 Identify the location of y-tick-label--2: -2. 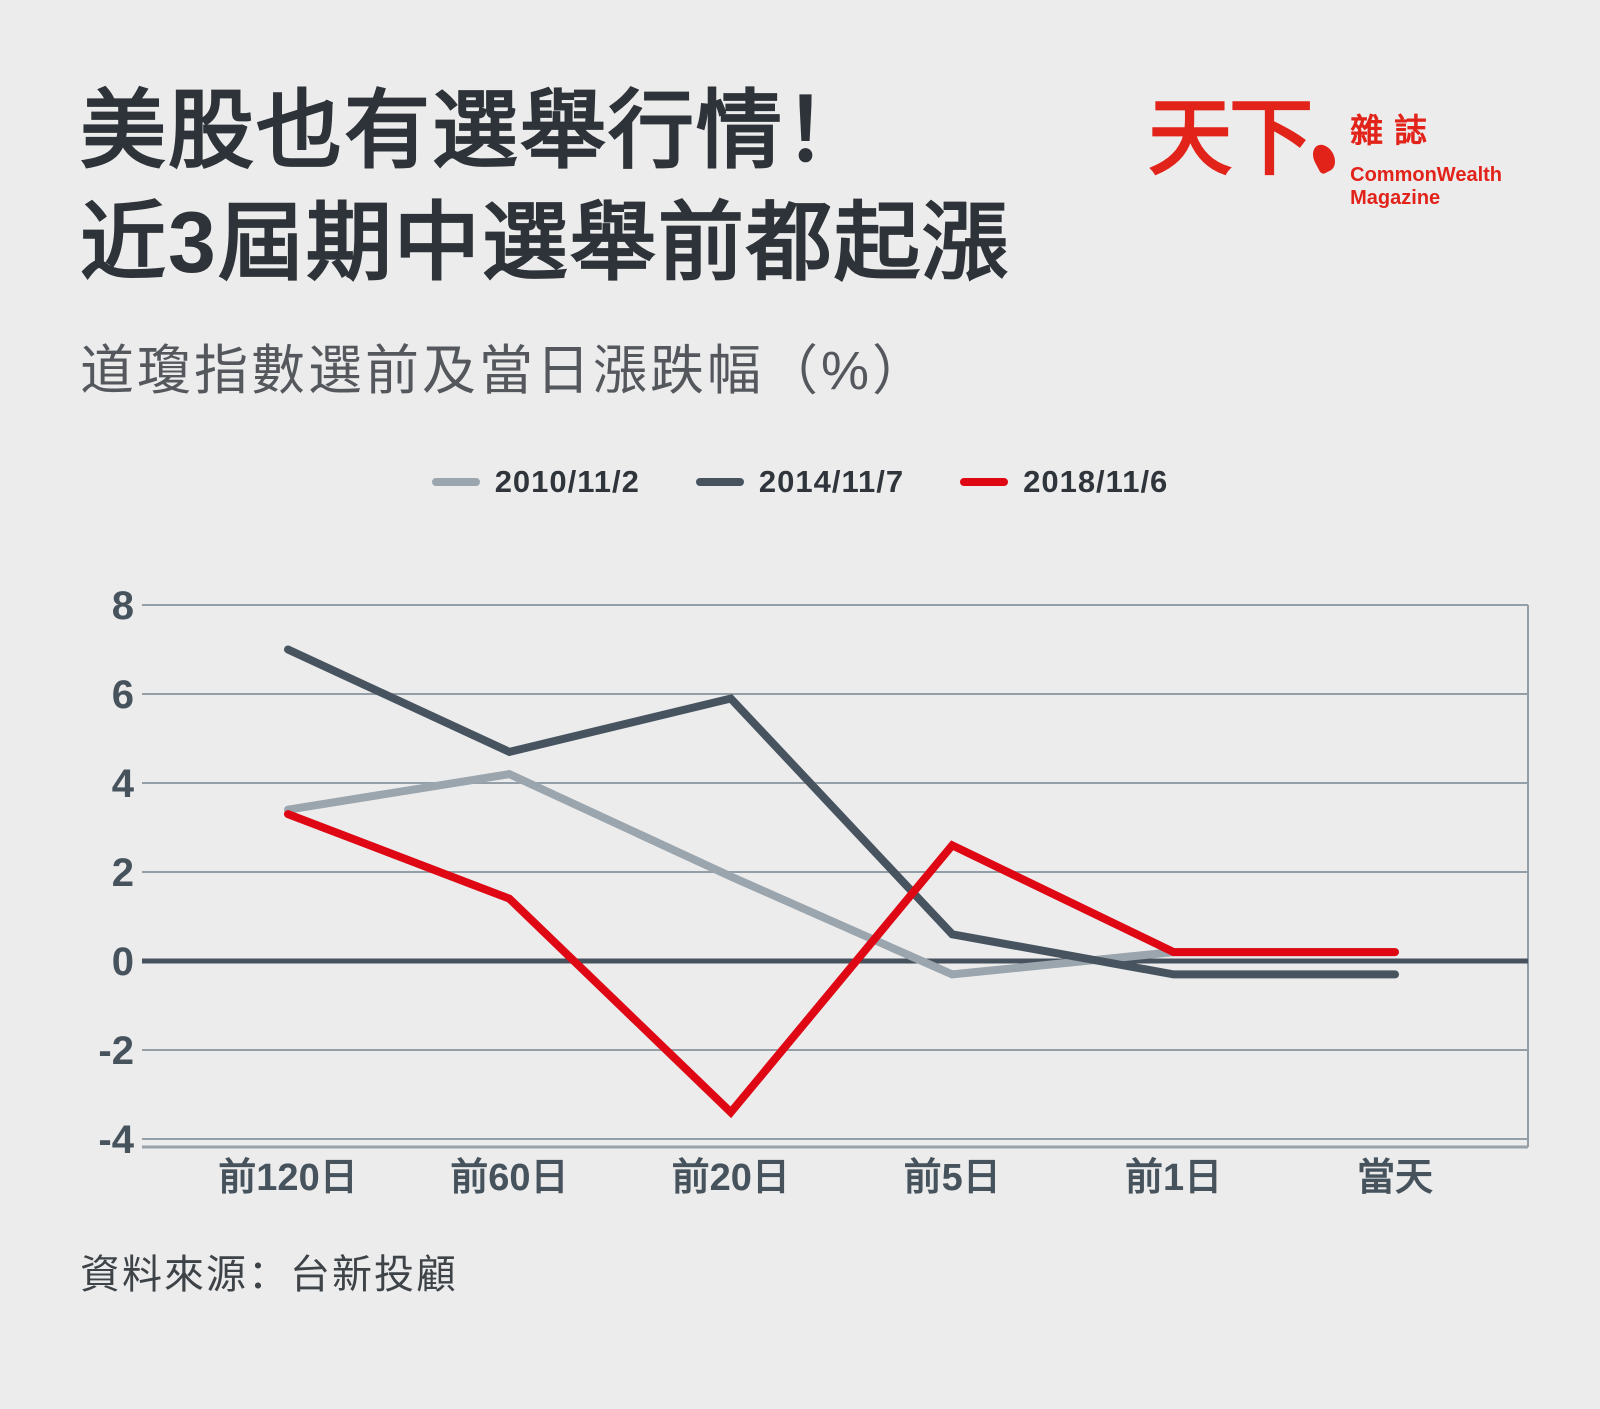
(116, 1051).